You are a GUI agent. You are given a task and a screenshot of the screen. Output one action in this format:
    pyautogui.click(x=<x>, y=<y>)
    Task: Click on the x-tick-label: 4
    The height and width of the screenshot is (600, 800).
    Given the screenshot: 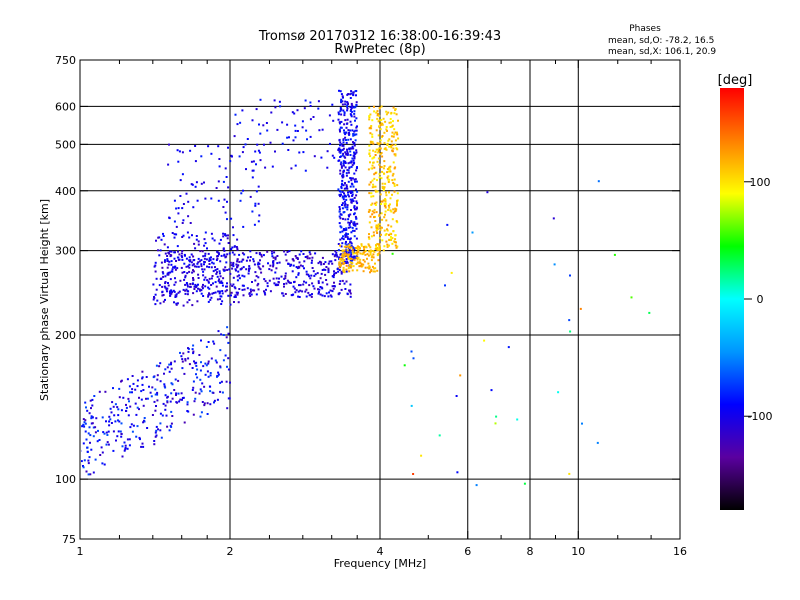 What is the action you would take?
    pyautogui.click(x=380, y=551)
    